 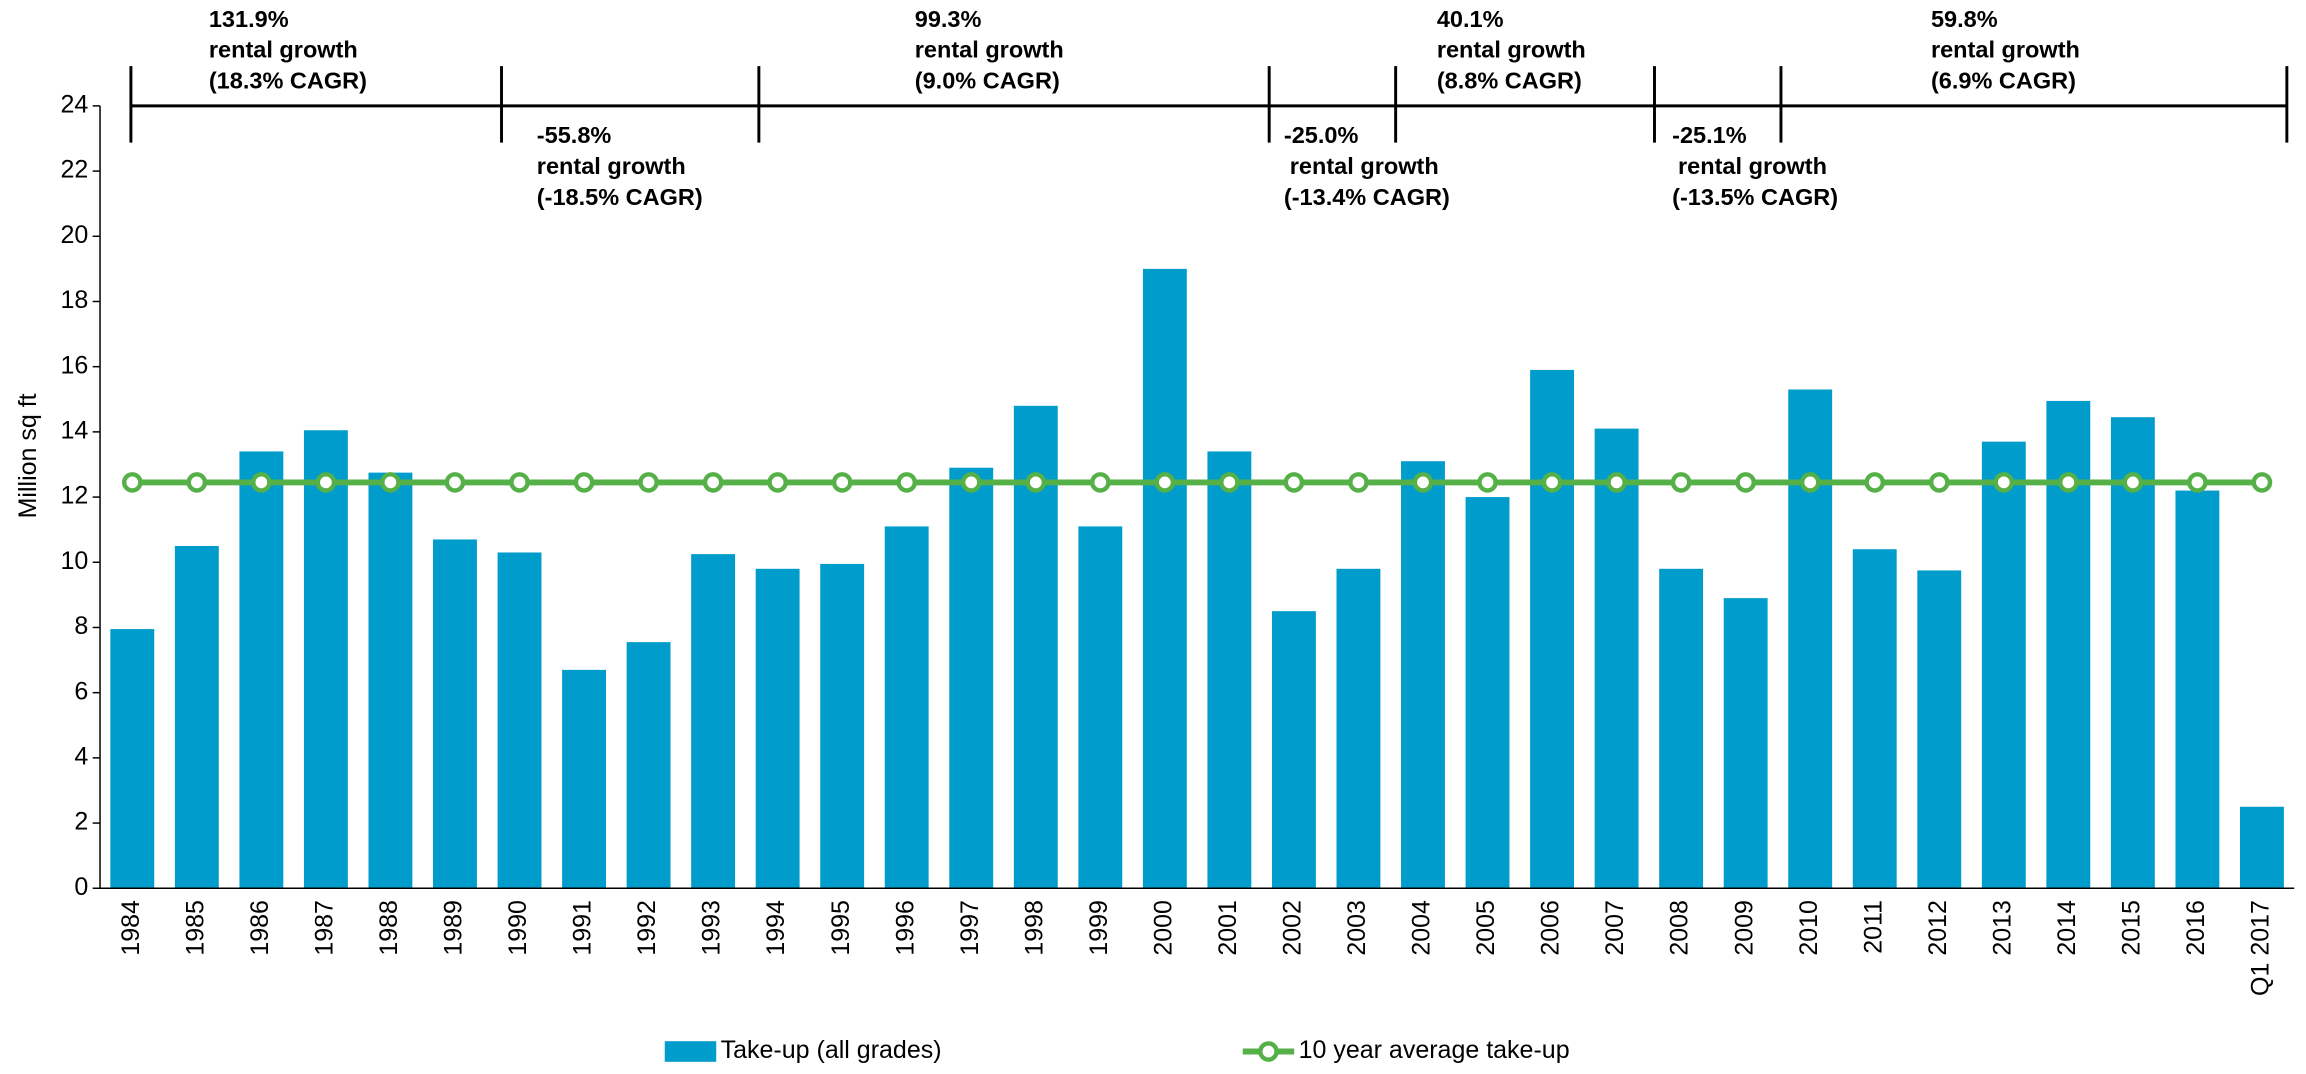 I want to click on x-tick-label: 2005, so click(x=1486, y=928).